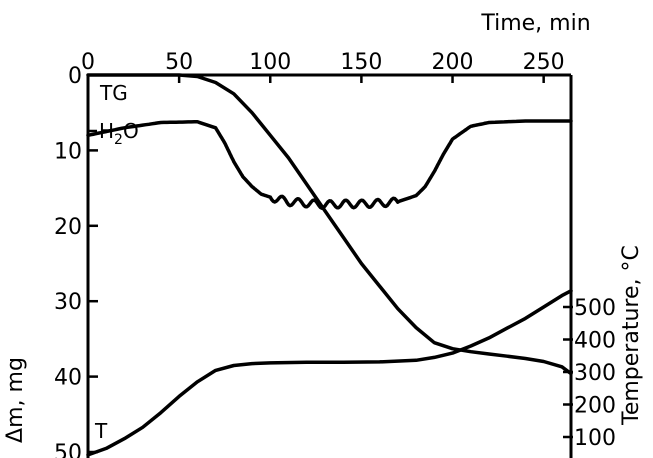 This screenshot has height=458, width=653. I want to click on series-label-h2o-h: H, so click(106, 131).